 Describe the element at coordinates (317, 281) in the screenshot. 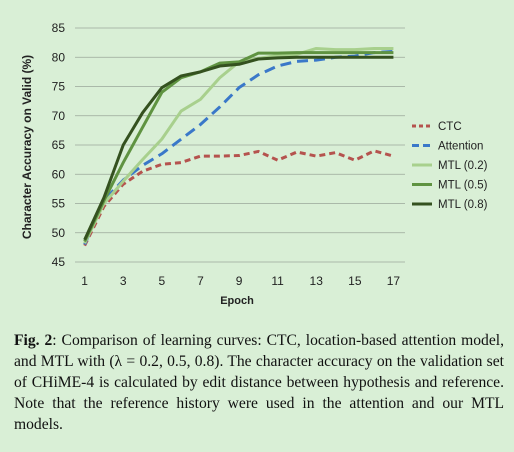

I see `x-tick-label: 13` at that location.